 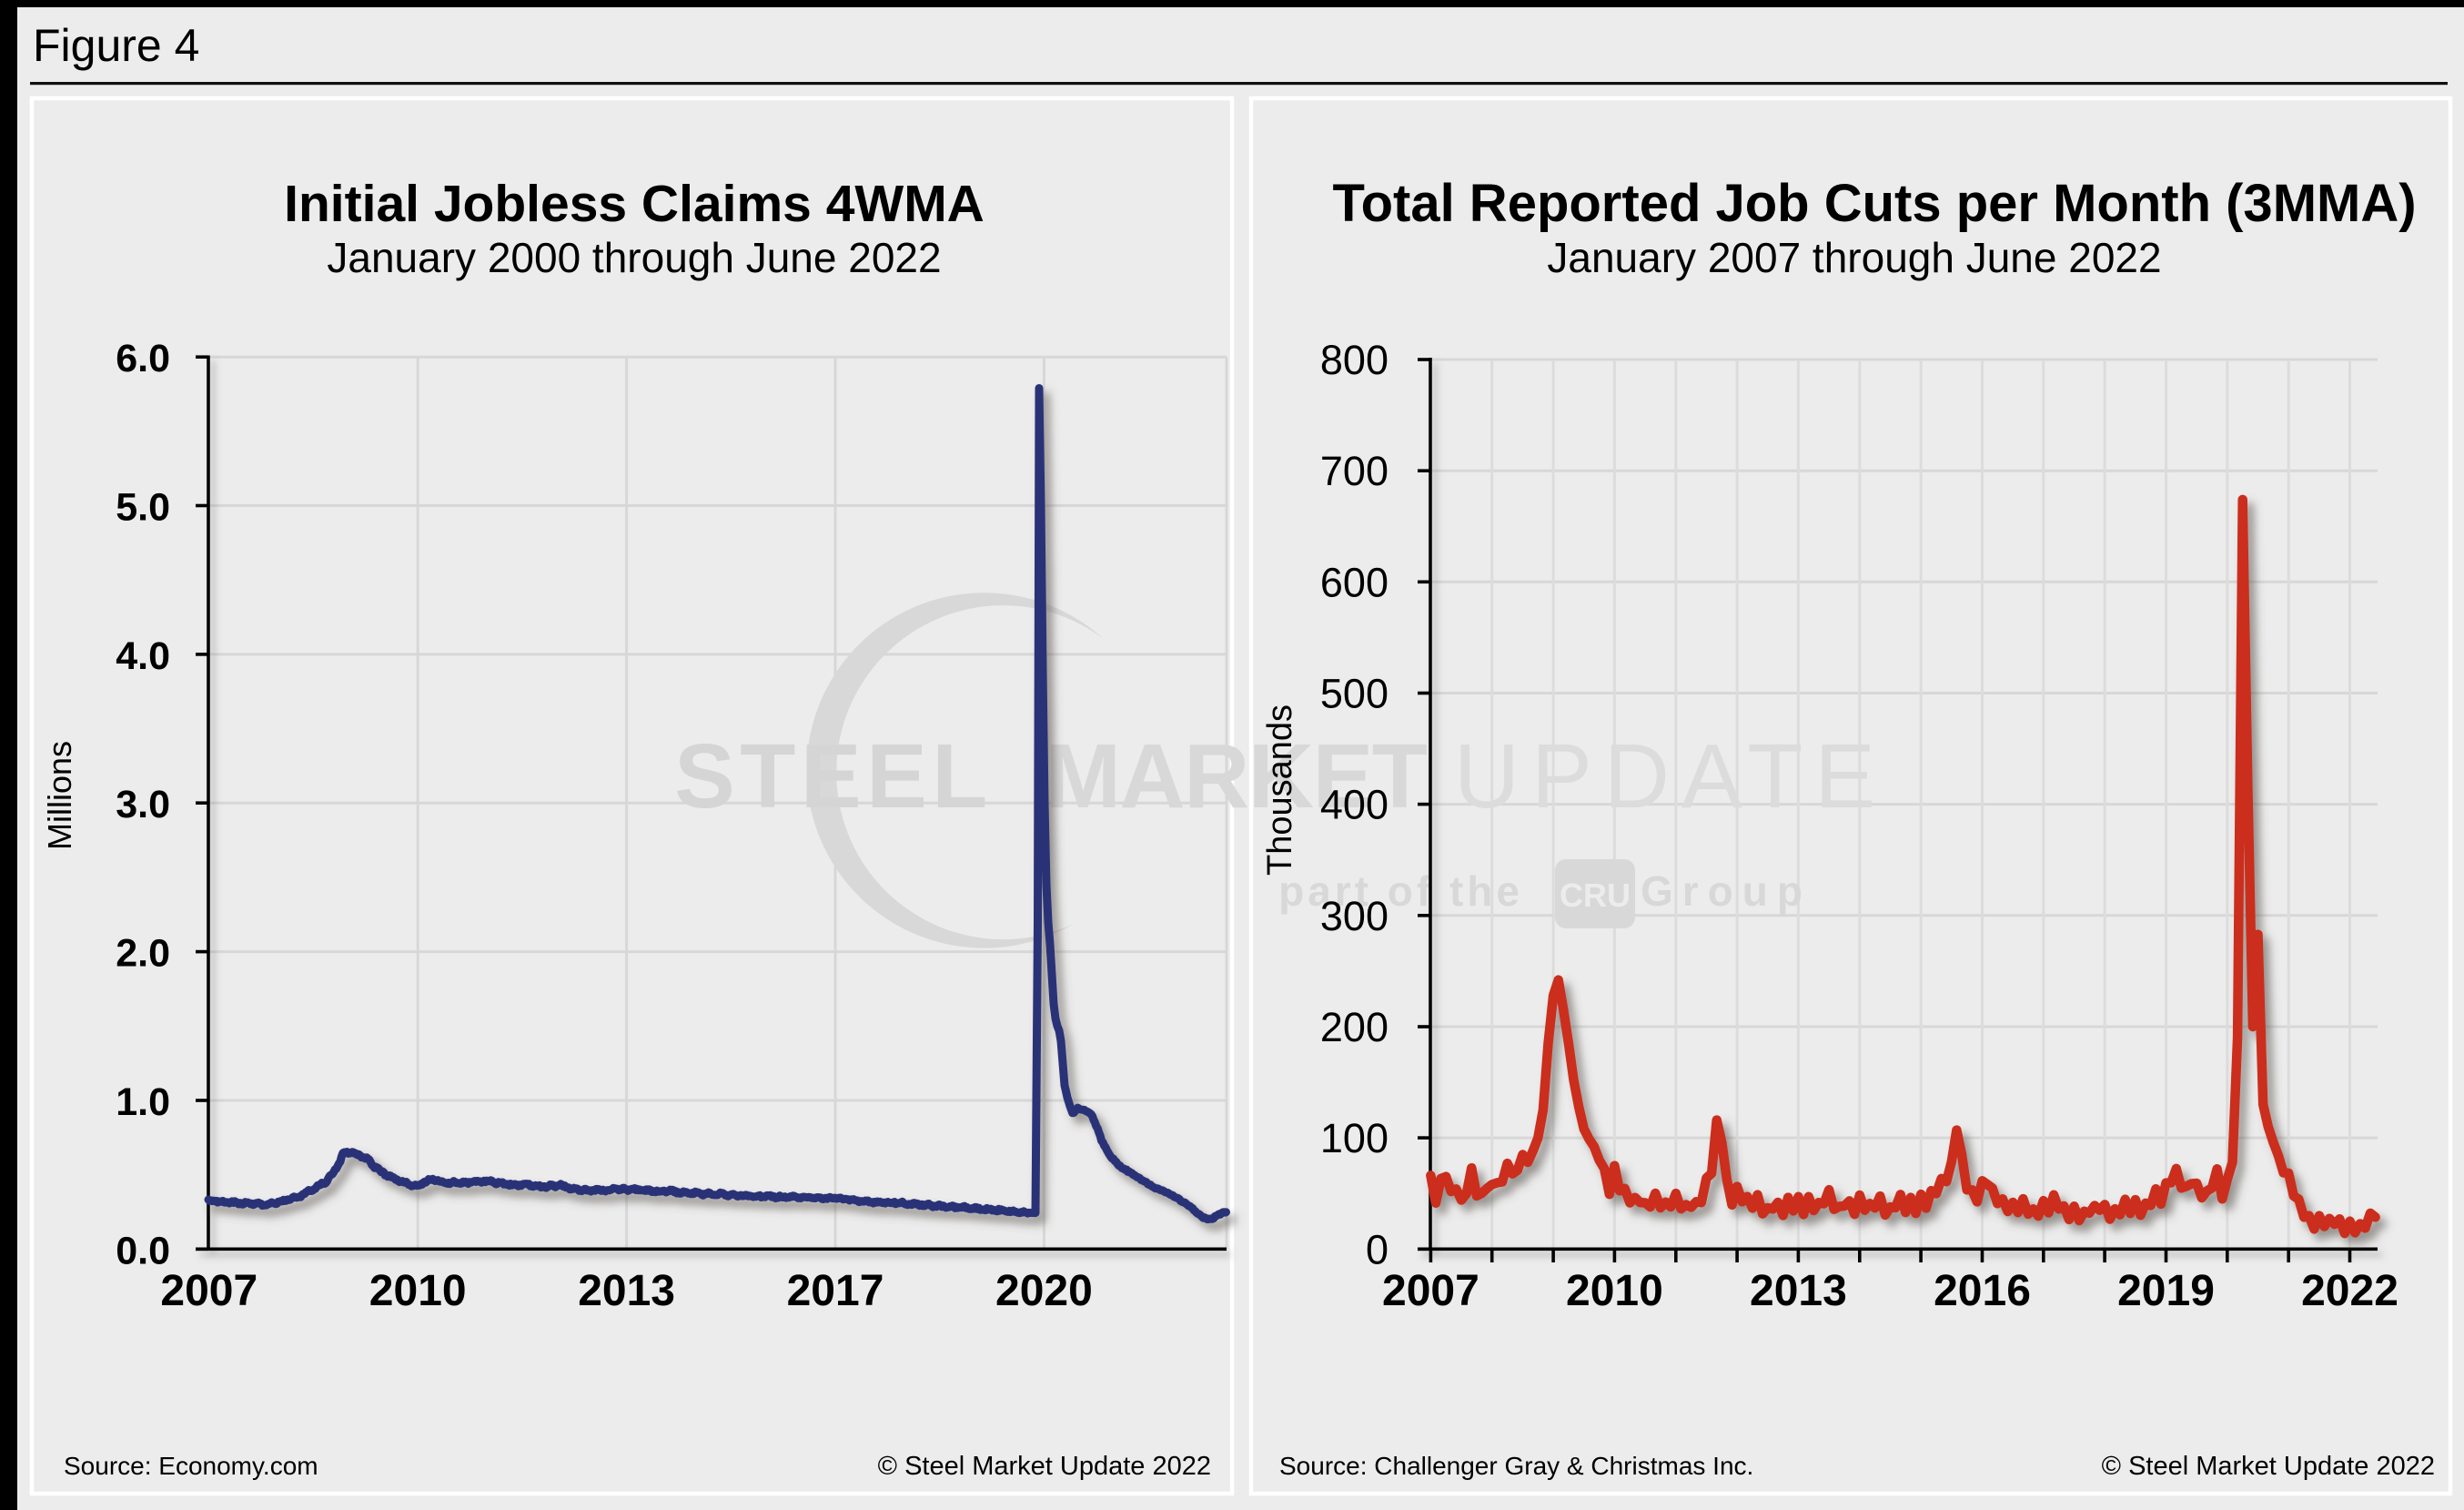 What do you see at coordinates (2166, 1291) in the screenshot?
I see `svg-text: 2019` at bounding box center [2166, 1291].